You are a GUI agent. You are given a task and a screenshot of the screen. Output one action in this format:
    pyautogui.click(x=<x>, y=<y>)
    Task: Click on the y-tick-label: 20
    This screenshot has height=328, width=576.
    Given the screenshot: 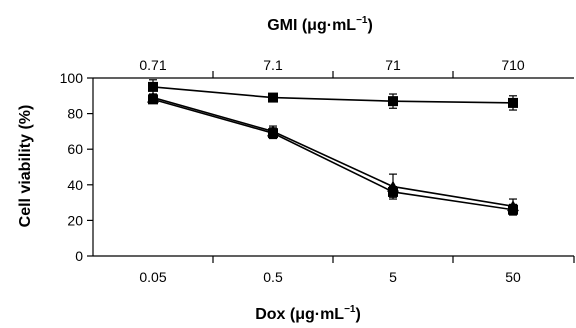 What is the action you would take?
    pyautogui.click(x=75, y=220)
    